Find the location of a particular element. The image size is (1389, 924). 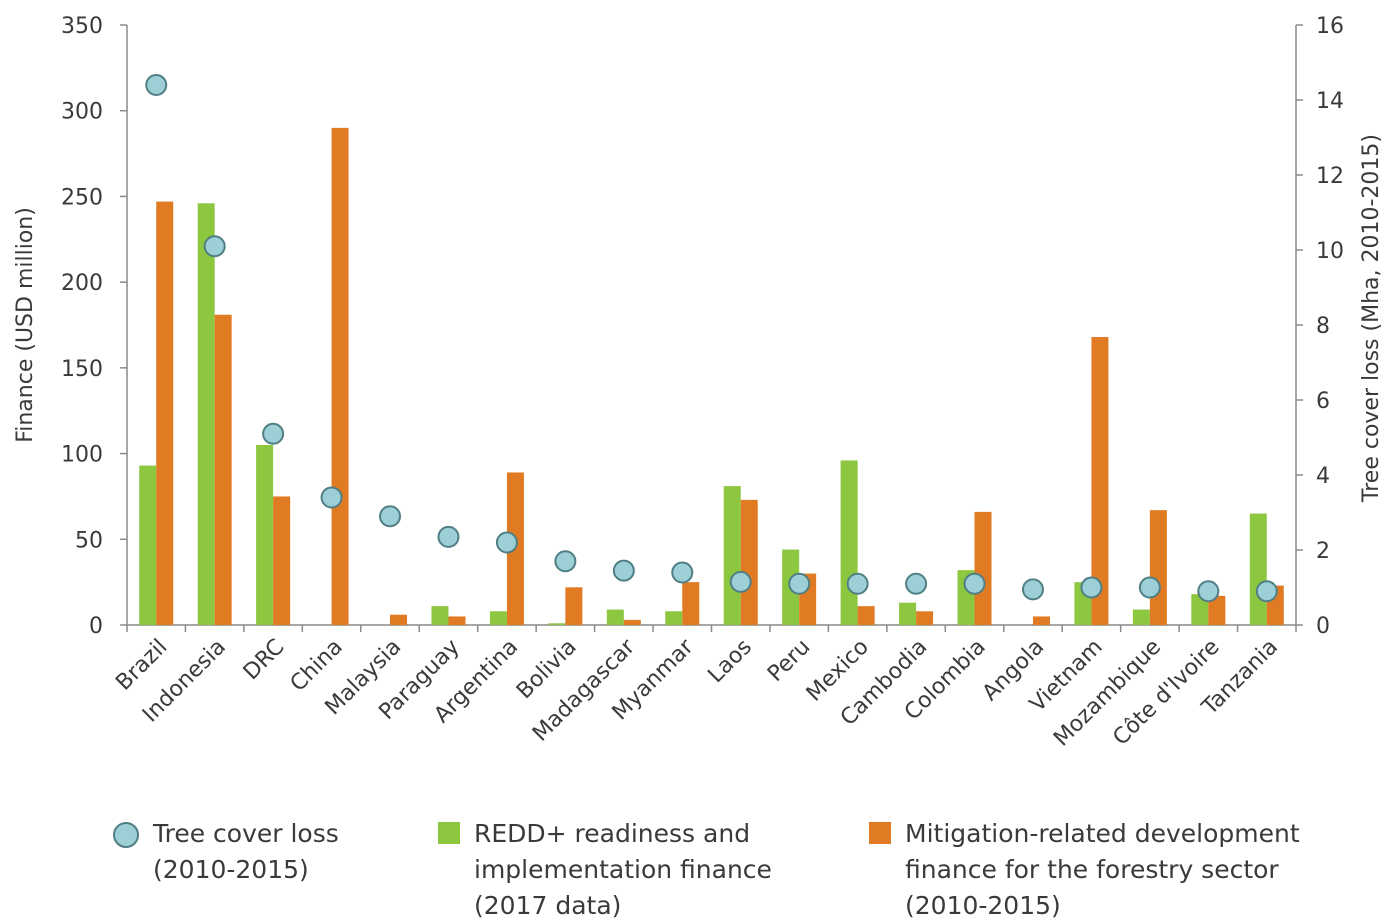

left-tick-label: 0 is located at coordinates (96, 626).